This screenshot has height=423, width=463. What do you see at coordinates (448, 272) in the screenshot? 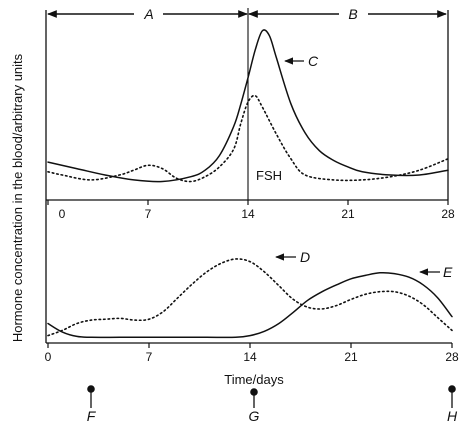
I see `e-label: E` at bounding box center [448, 272].